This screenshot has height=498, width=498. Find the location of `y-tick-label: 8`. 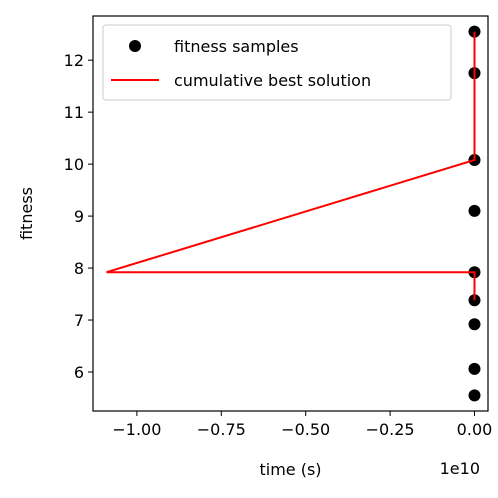

y-tick-label: 8 is located at coordinates (79, 268).